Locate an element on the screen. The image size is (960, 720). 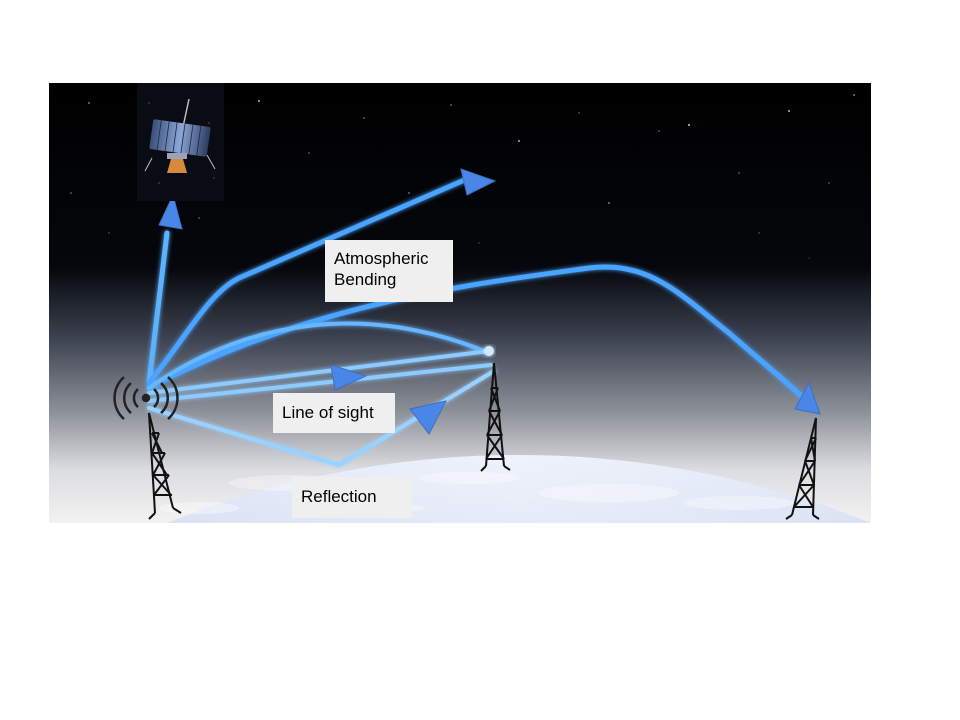
arrow-escape is located at coordinates (478, 182).